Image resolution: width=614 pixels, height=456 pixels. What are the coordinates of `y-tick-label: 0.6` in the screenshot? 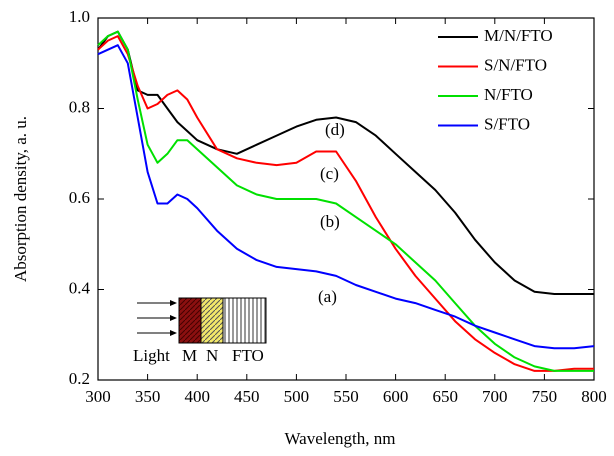 It's located at (79, 197).